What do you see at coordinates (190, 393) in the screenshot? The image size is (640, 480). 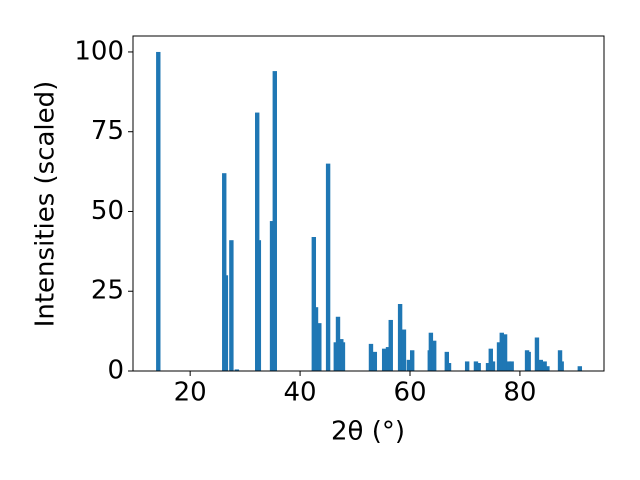 I see `x-tick-label: 20` at bounding box center [190, 393].